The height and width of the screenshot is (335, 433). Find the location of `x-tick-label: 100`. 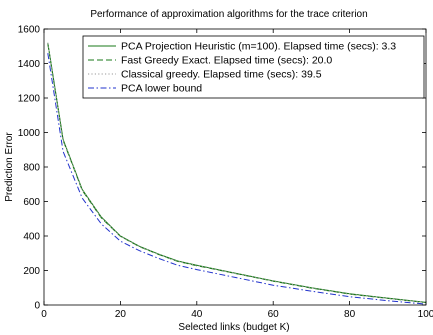

x-tick-label: 100 is located at coordinates (425, 314).